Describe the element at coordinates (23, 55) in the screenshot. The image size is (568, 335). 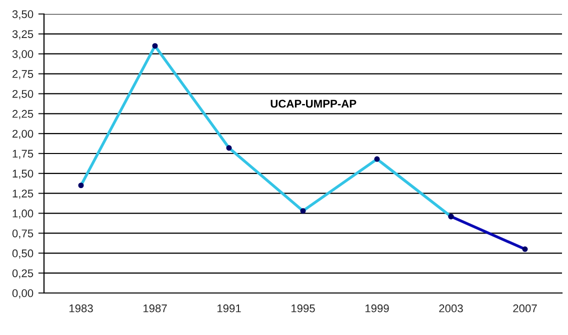
I see `y-tick-label: 3,00` at that location.